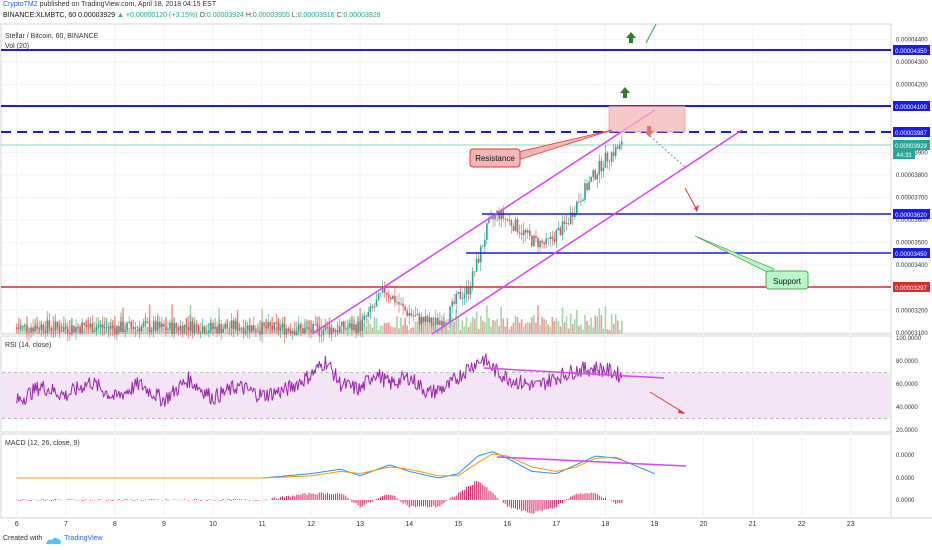  I want to click on publisher-link: CryptoTM2, so click(20, 4).